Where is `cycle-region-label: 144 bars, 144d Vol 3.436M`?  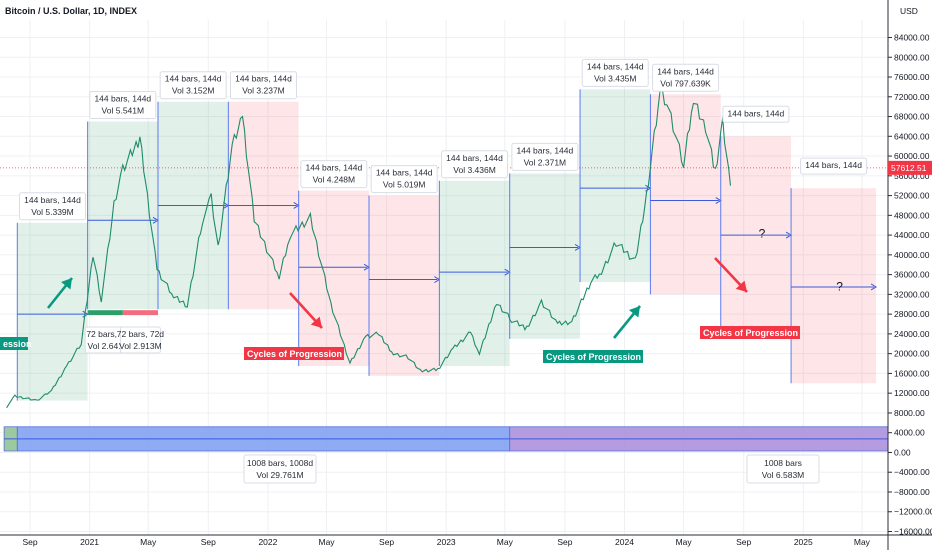
cycle-region-label: 144 bars, 144d Vol 3.436M is located at coordinates (475, 164).